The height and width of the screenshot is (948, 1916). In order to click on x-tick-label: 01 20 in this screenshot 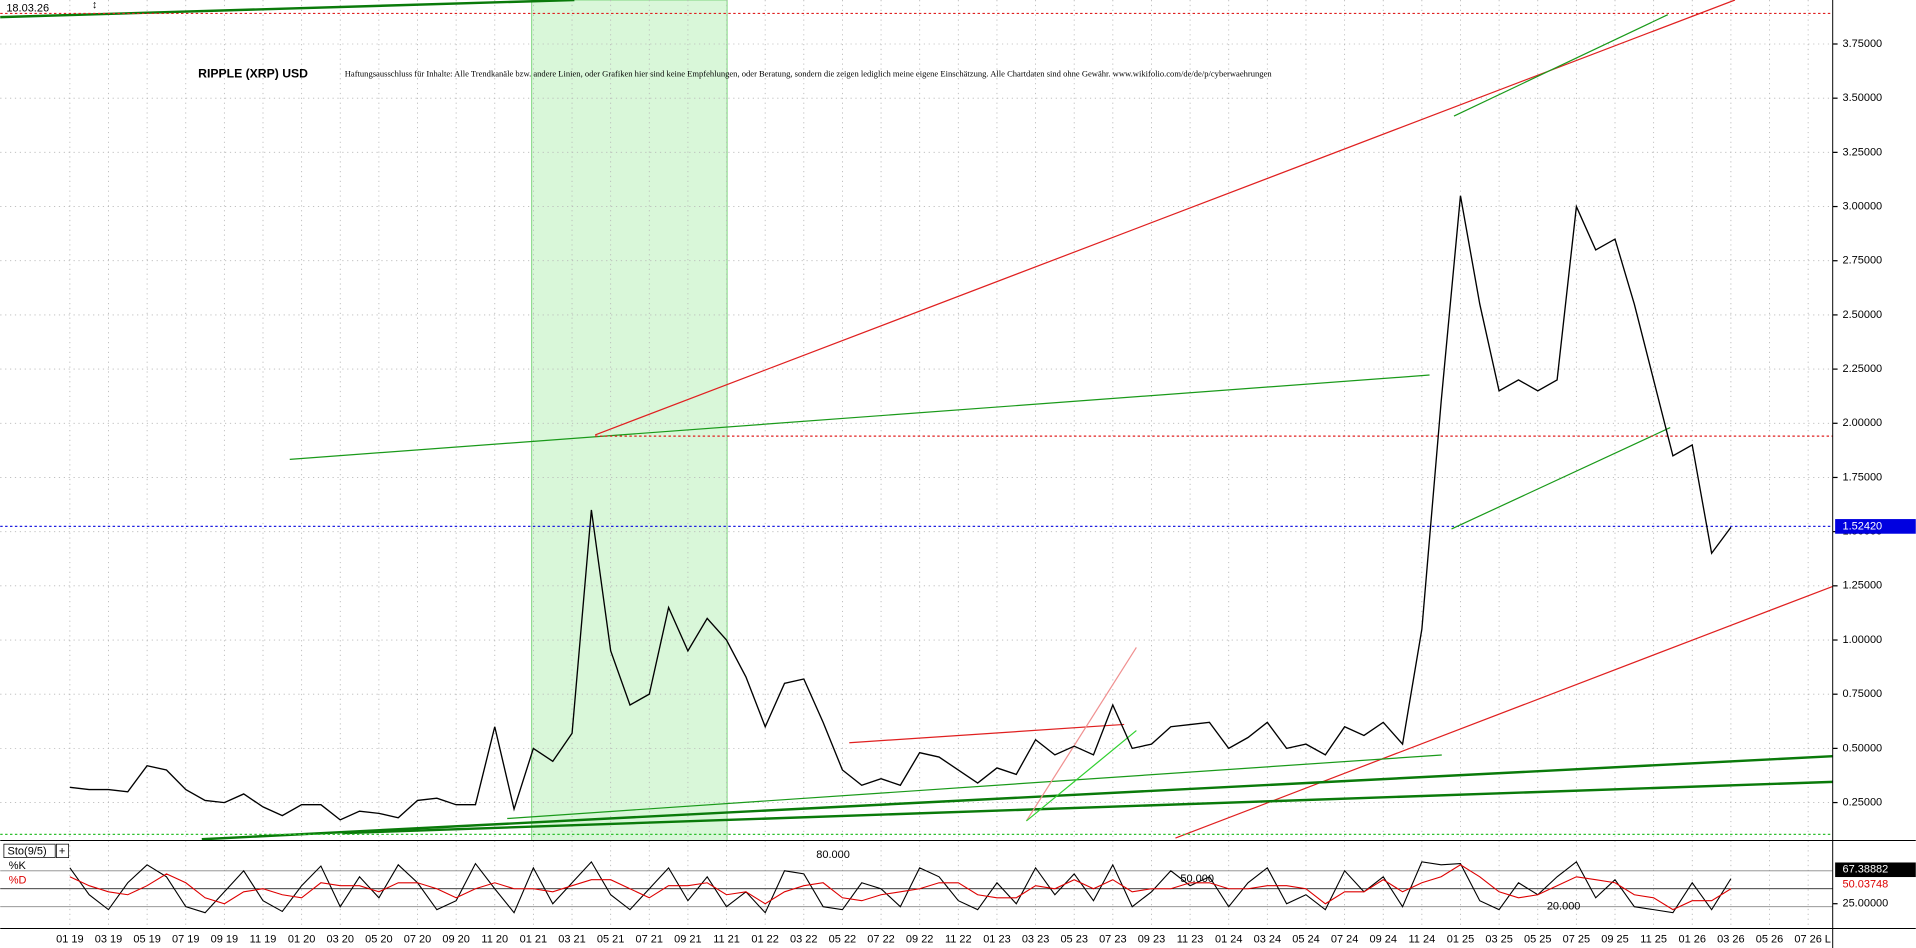, I will do `click(302, 939)`.